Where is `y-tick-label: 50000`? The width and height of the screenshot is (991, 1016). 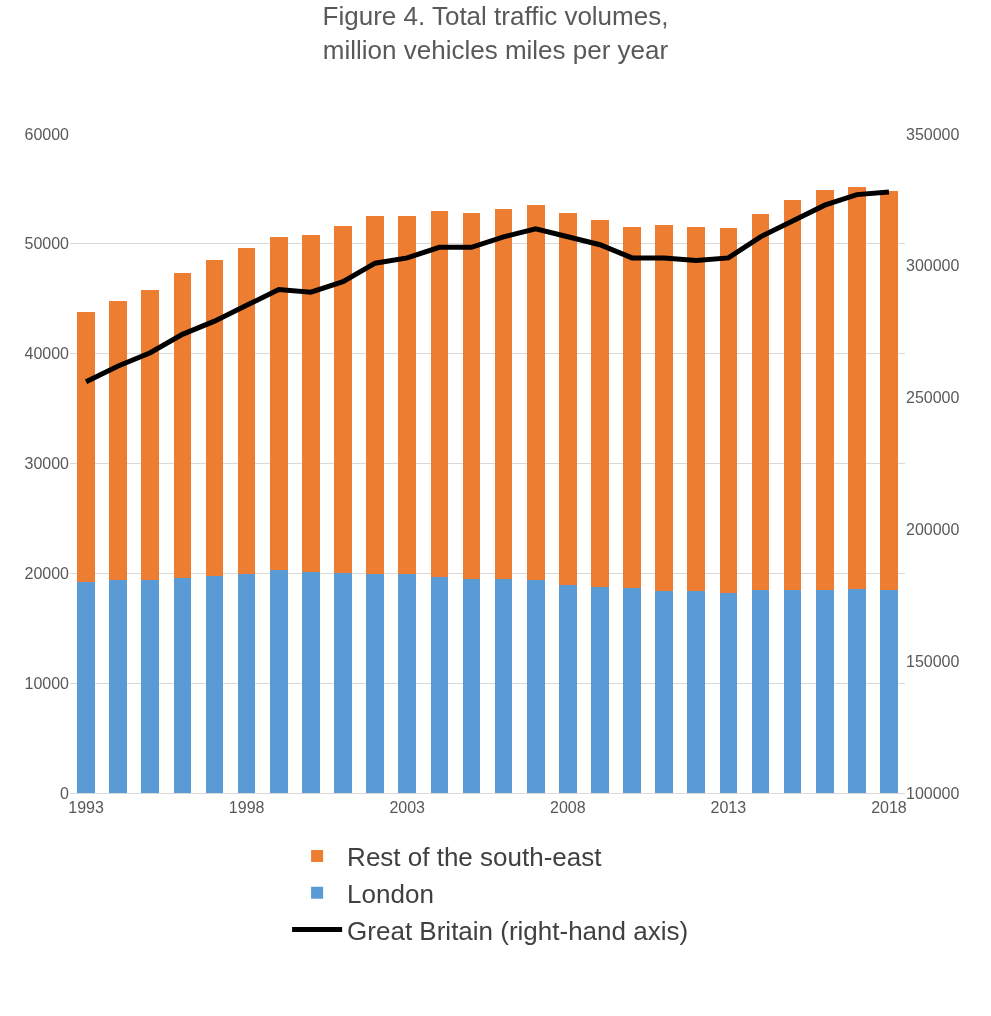 y-tick-label: 50000 is located at coordinates (47, 244).